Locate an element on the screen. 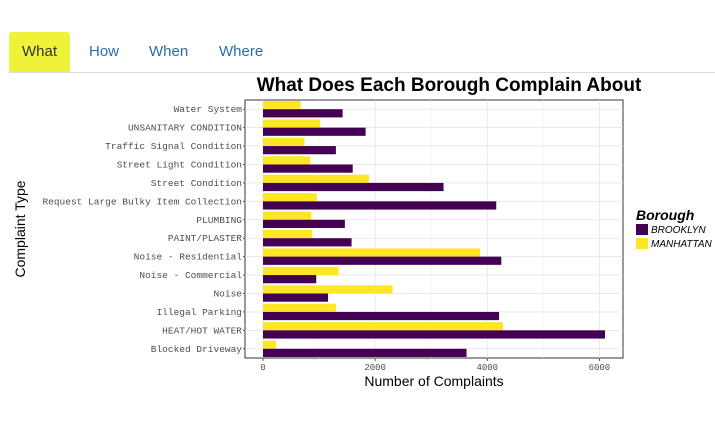 The image size is (715, 440). x-tick-label: 4000 is located at coordinates (487, 368).